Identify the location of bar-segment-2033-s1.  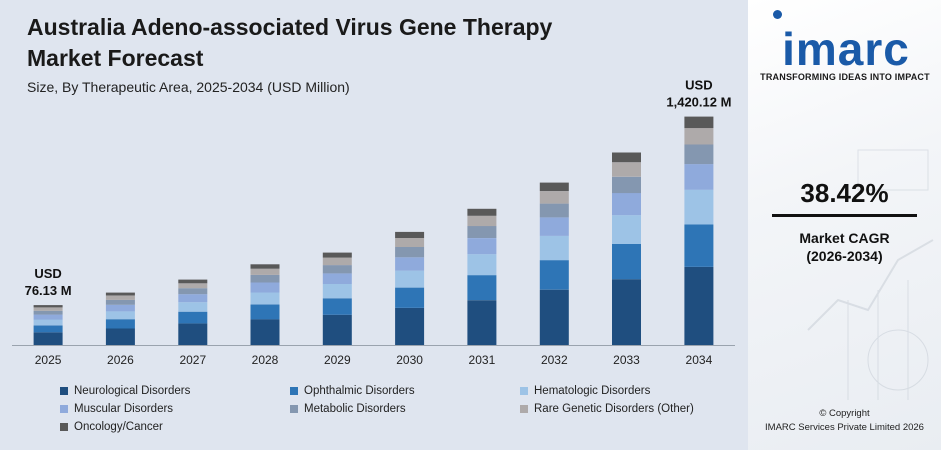
(626, 262).